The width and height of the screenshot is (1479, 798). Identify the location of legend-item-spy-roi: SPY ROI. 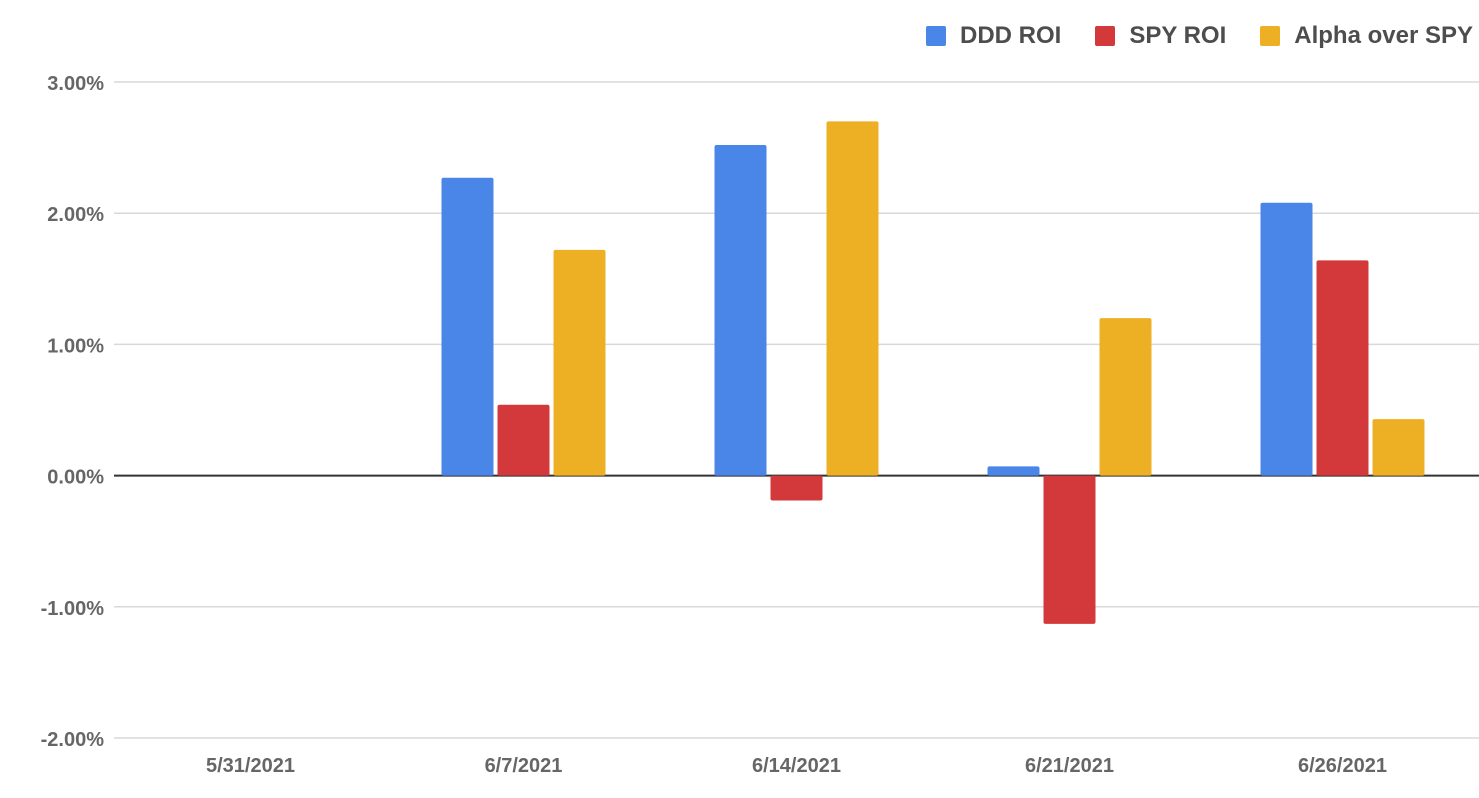
(1160, 36).